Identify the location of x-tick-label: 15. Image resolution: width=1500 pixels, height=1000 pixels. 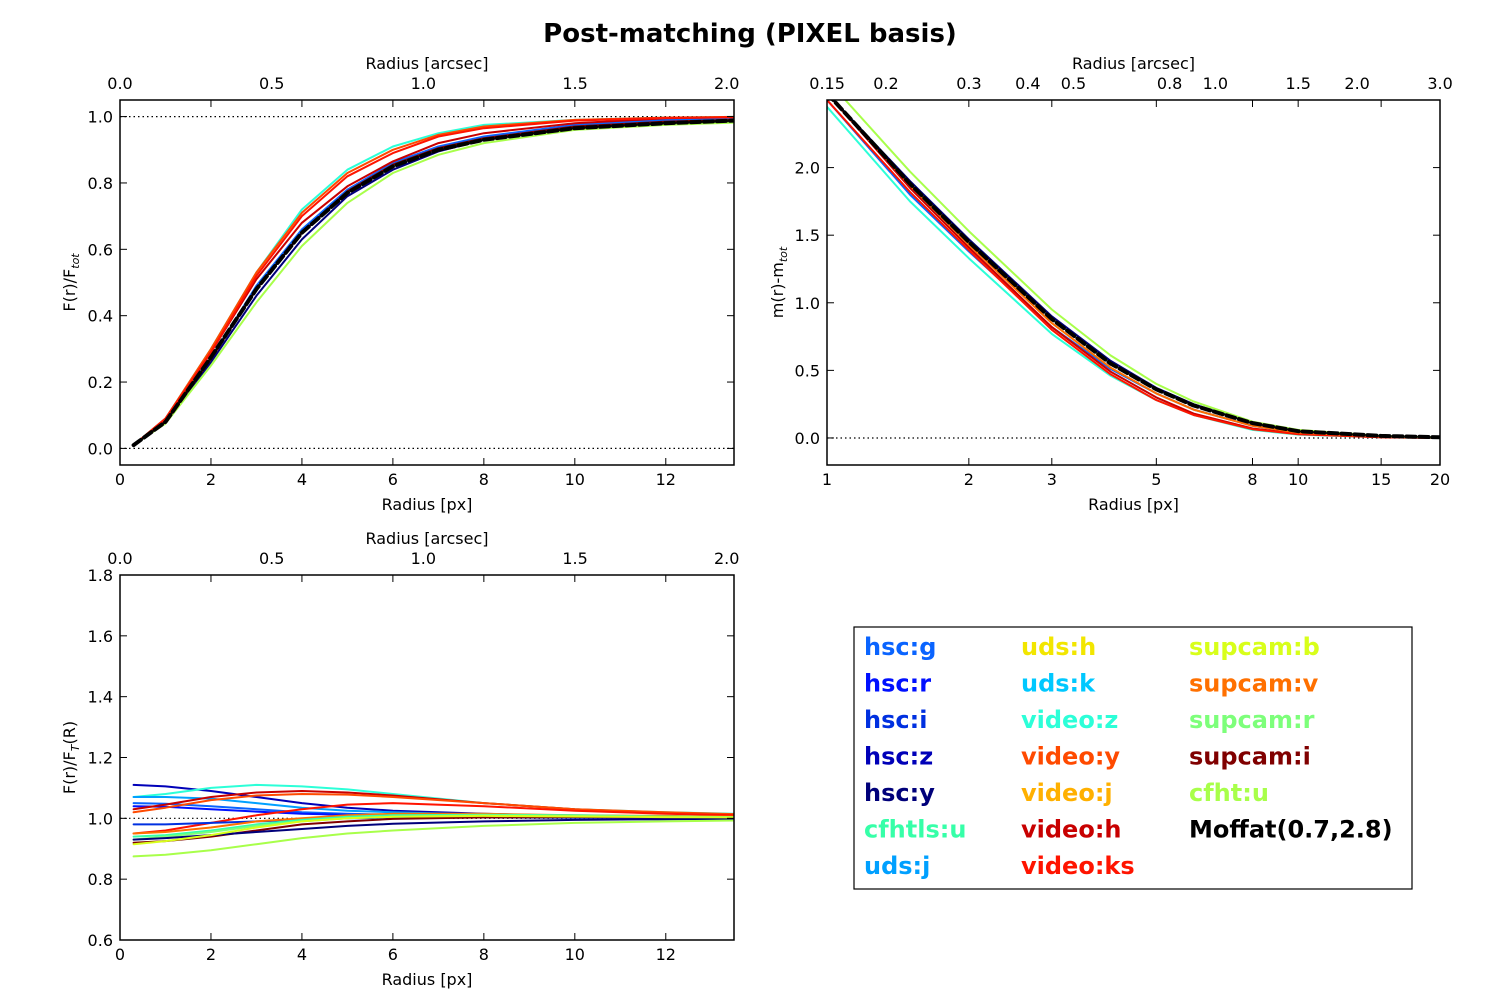
(1381, 479).